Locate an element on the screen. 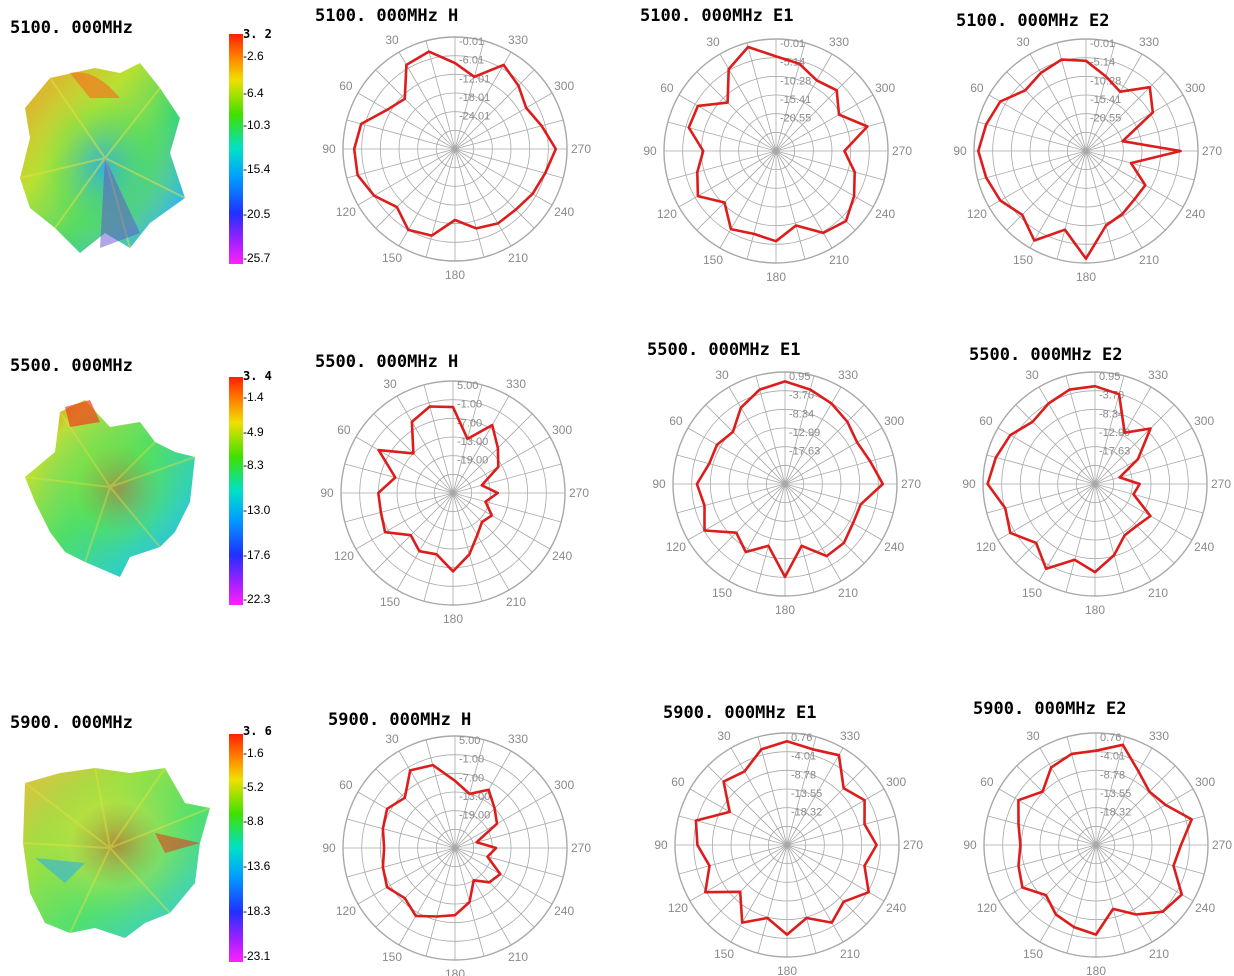  radial-tick-label: -24.01 is located at coordinates (474, 117).